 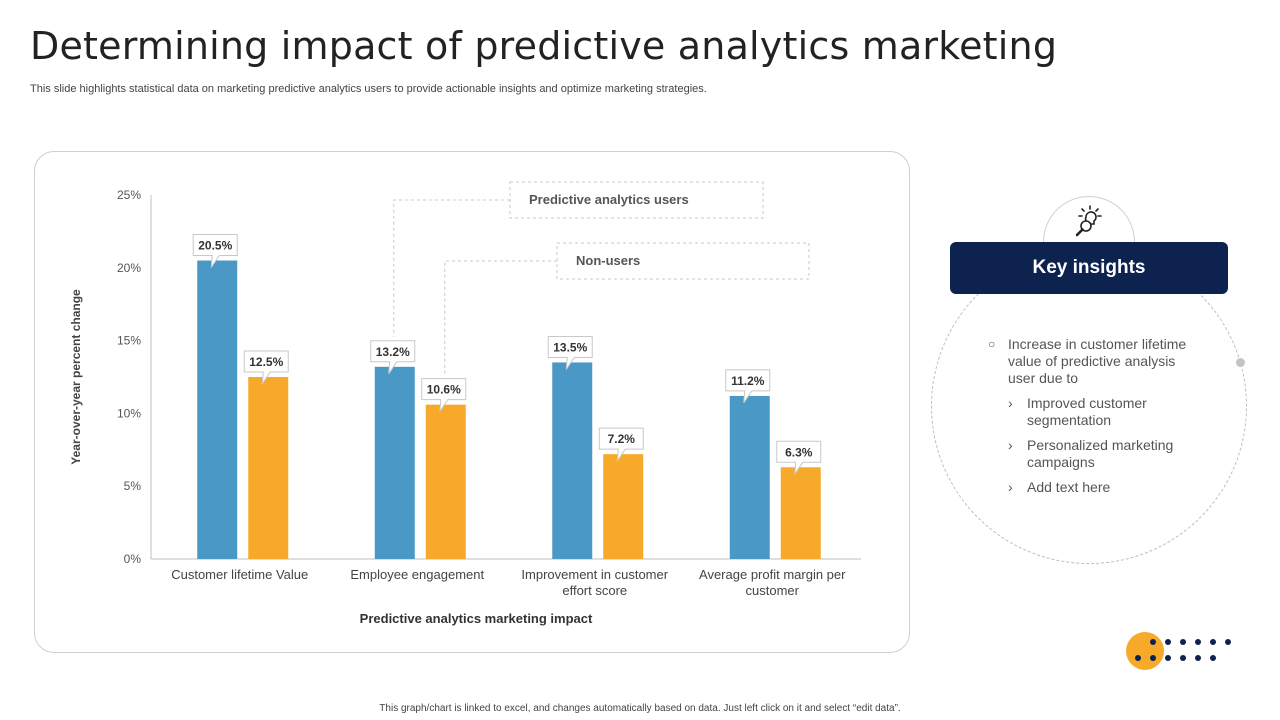 I want to click on decorative-dots-graphic, so click(x=1180, y=649).